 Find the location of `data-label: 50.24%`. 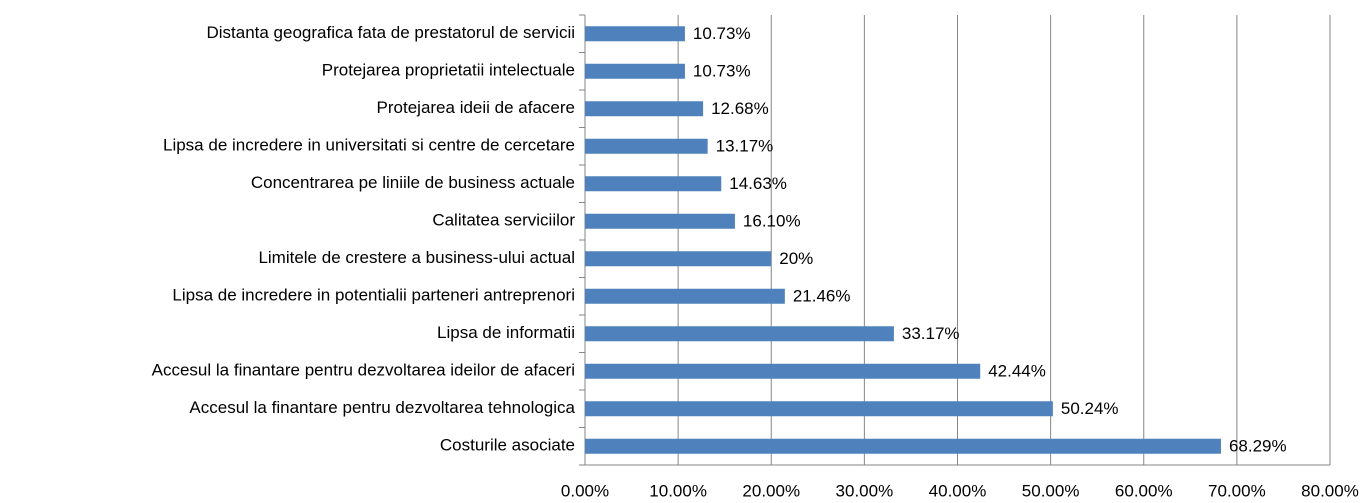

data-label: 50.24% is located at coordinates (1090, 408).